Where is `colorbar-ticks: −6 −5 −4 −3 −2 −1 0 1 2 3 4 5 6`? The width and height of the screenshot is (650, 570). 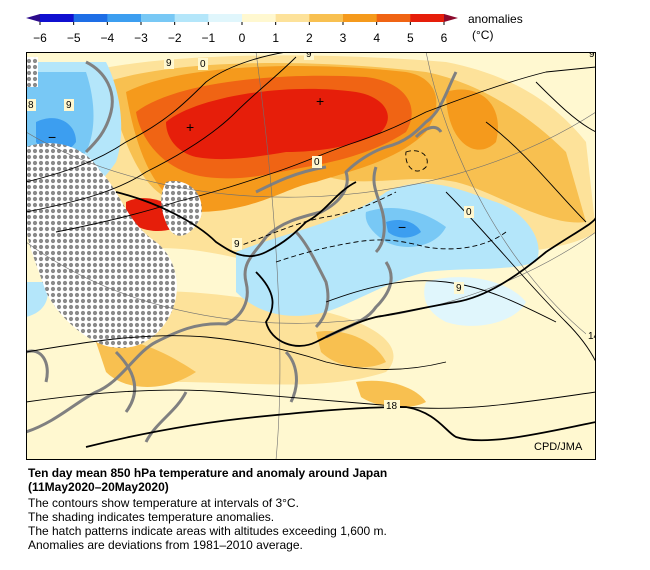 colorbar-ticks: −6 −5 −4 −3 −2 −1 0 1 2 3 4 5 6 is located at coordinates (240, 33).